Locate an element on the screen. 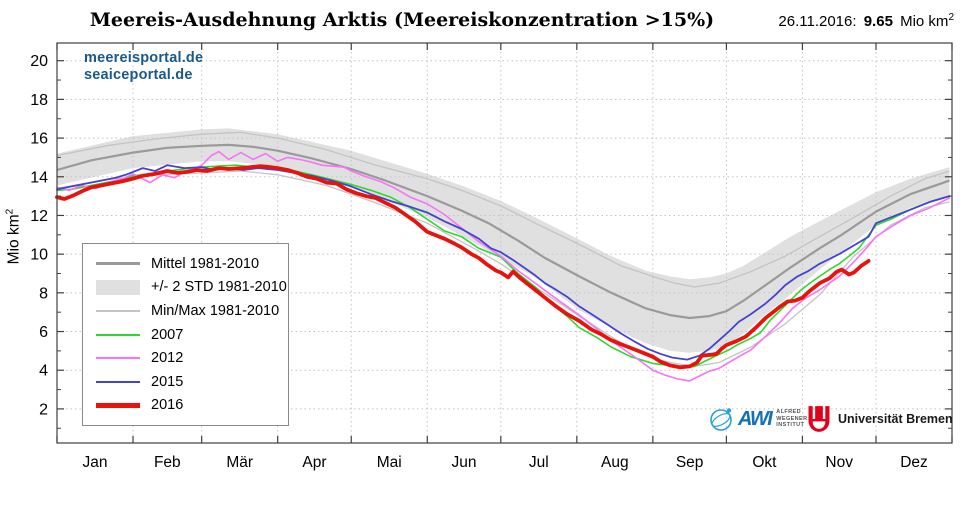 This screenshot has width=960, height=505. awi-logo: AWI ALFRED WEGENER INSTITUT is located at coordinates (758, 419).